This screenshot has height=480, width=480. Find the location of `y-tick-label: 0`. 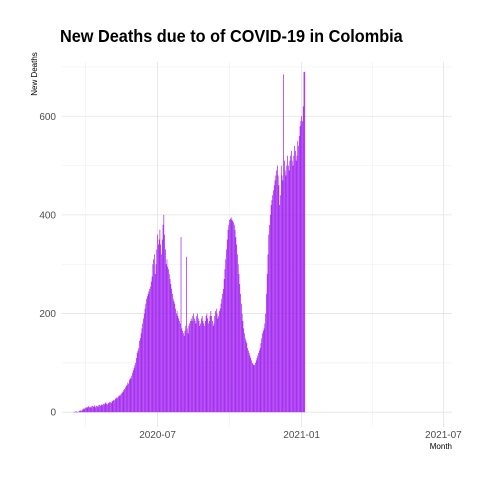

y-tick-label: 0 is located at coordinates (53, 413).